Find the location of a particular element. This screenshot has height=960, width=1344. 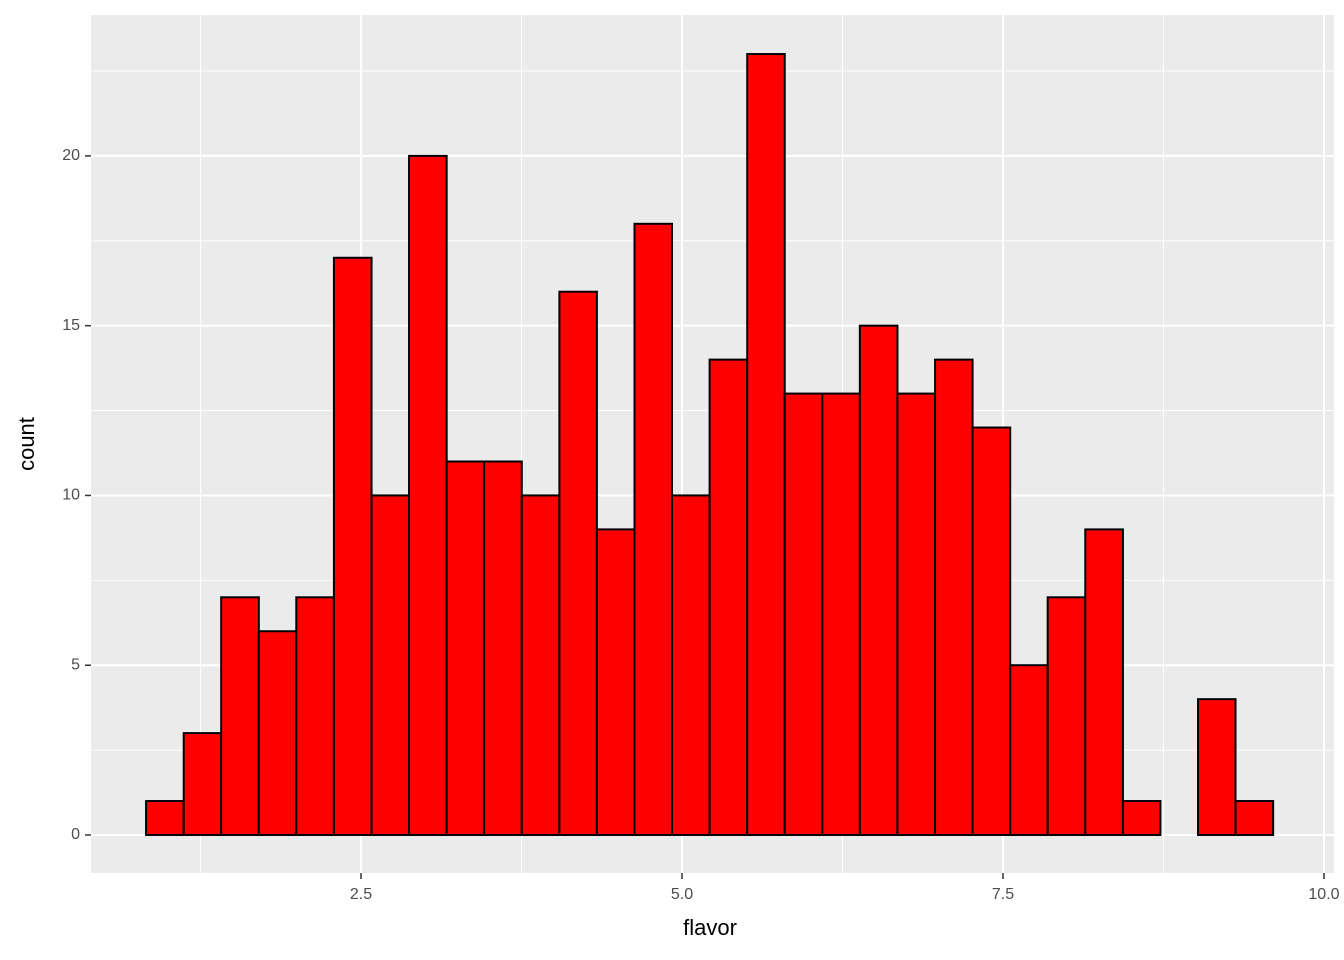

y-tick-label: 0 is located at coordinates (75, 834).